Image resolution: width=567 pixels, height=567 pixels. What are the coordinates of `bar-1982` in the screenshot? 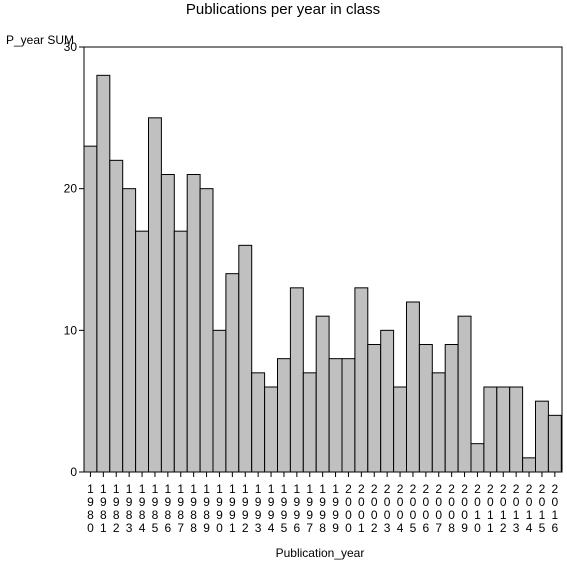 It's located at (116, 316).